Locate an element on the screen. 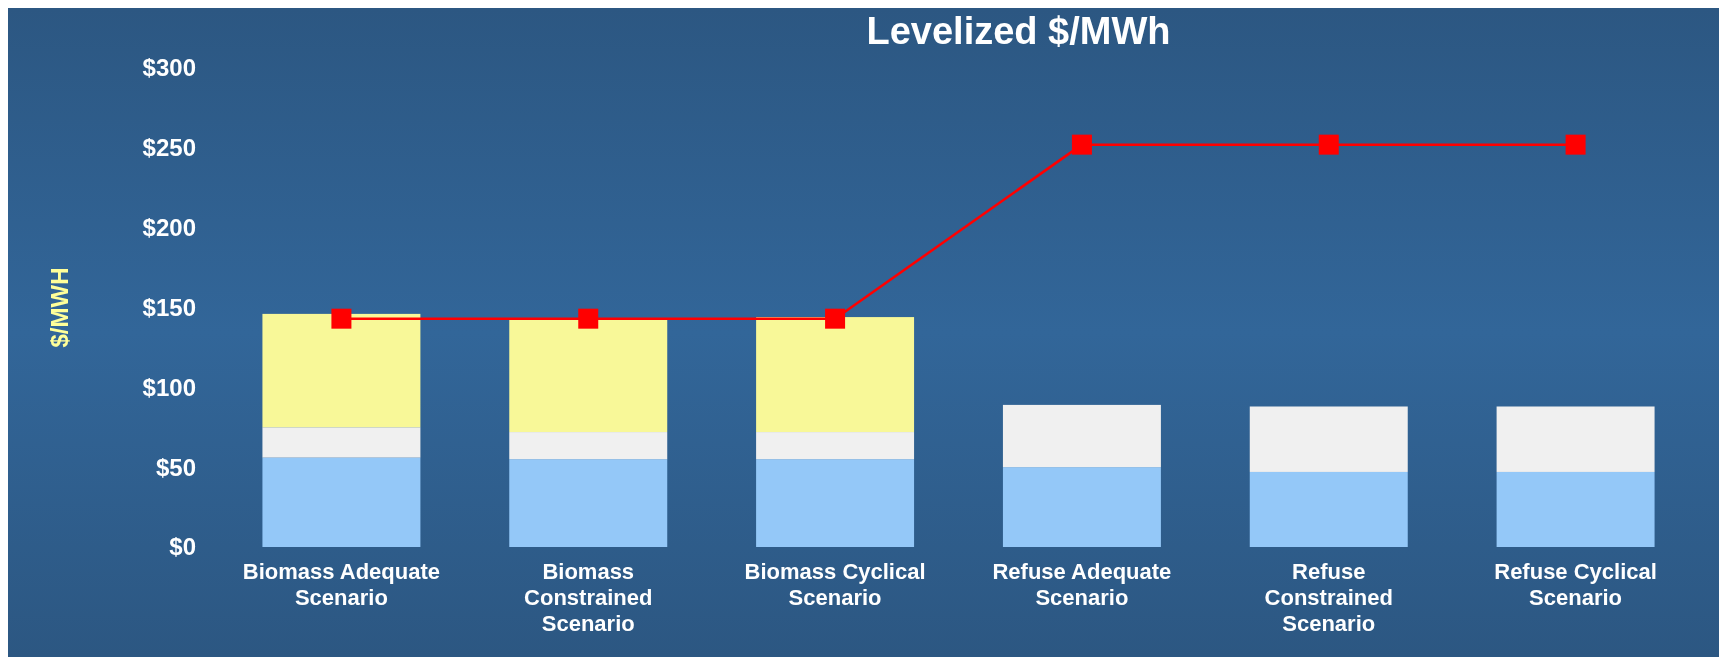  y-tick-label: $50 is located at coordinates (175, 467).